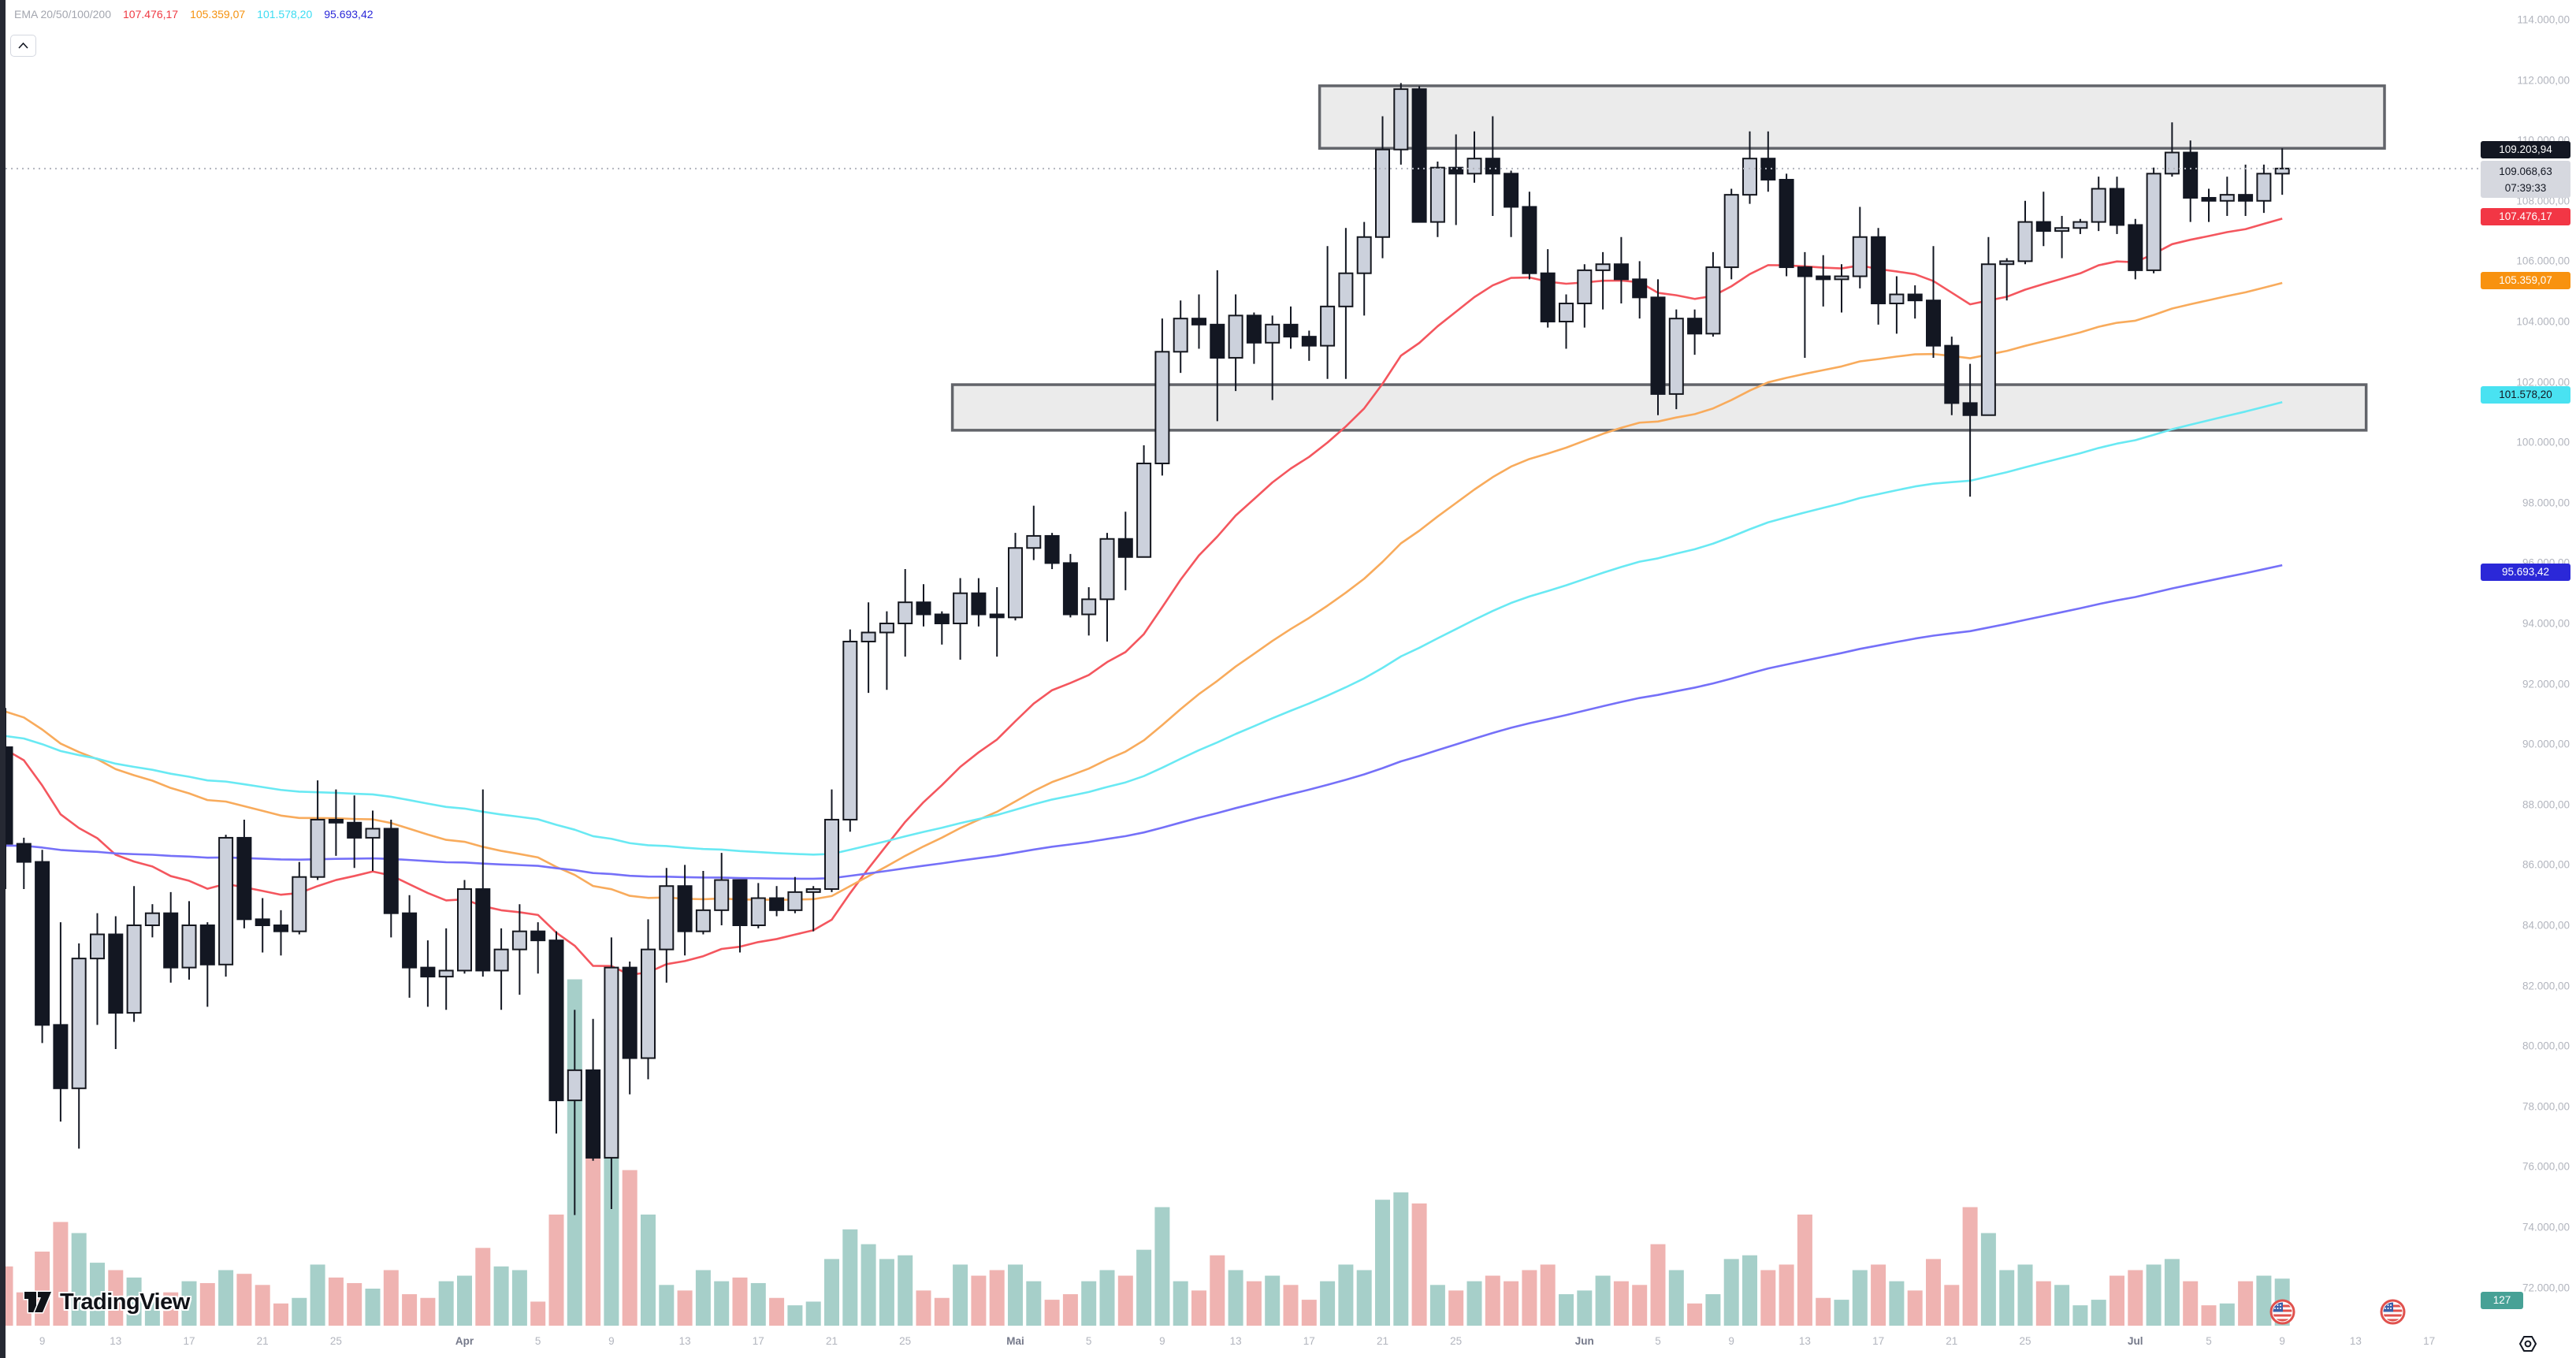 The image size is (2576, 1358). What do you see at coordinates (1852, 117) in the screenshot?
I see `resistance-zone` at bounding box center [1852, 117].